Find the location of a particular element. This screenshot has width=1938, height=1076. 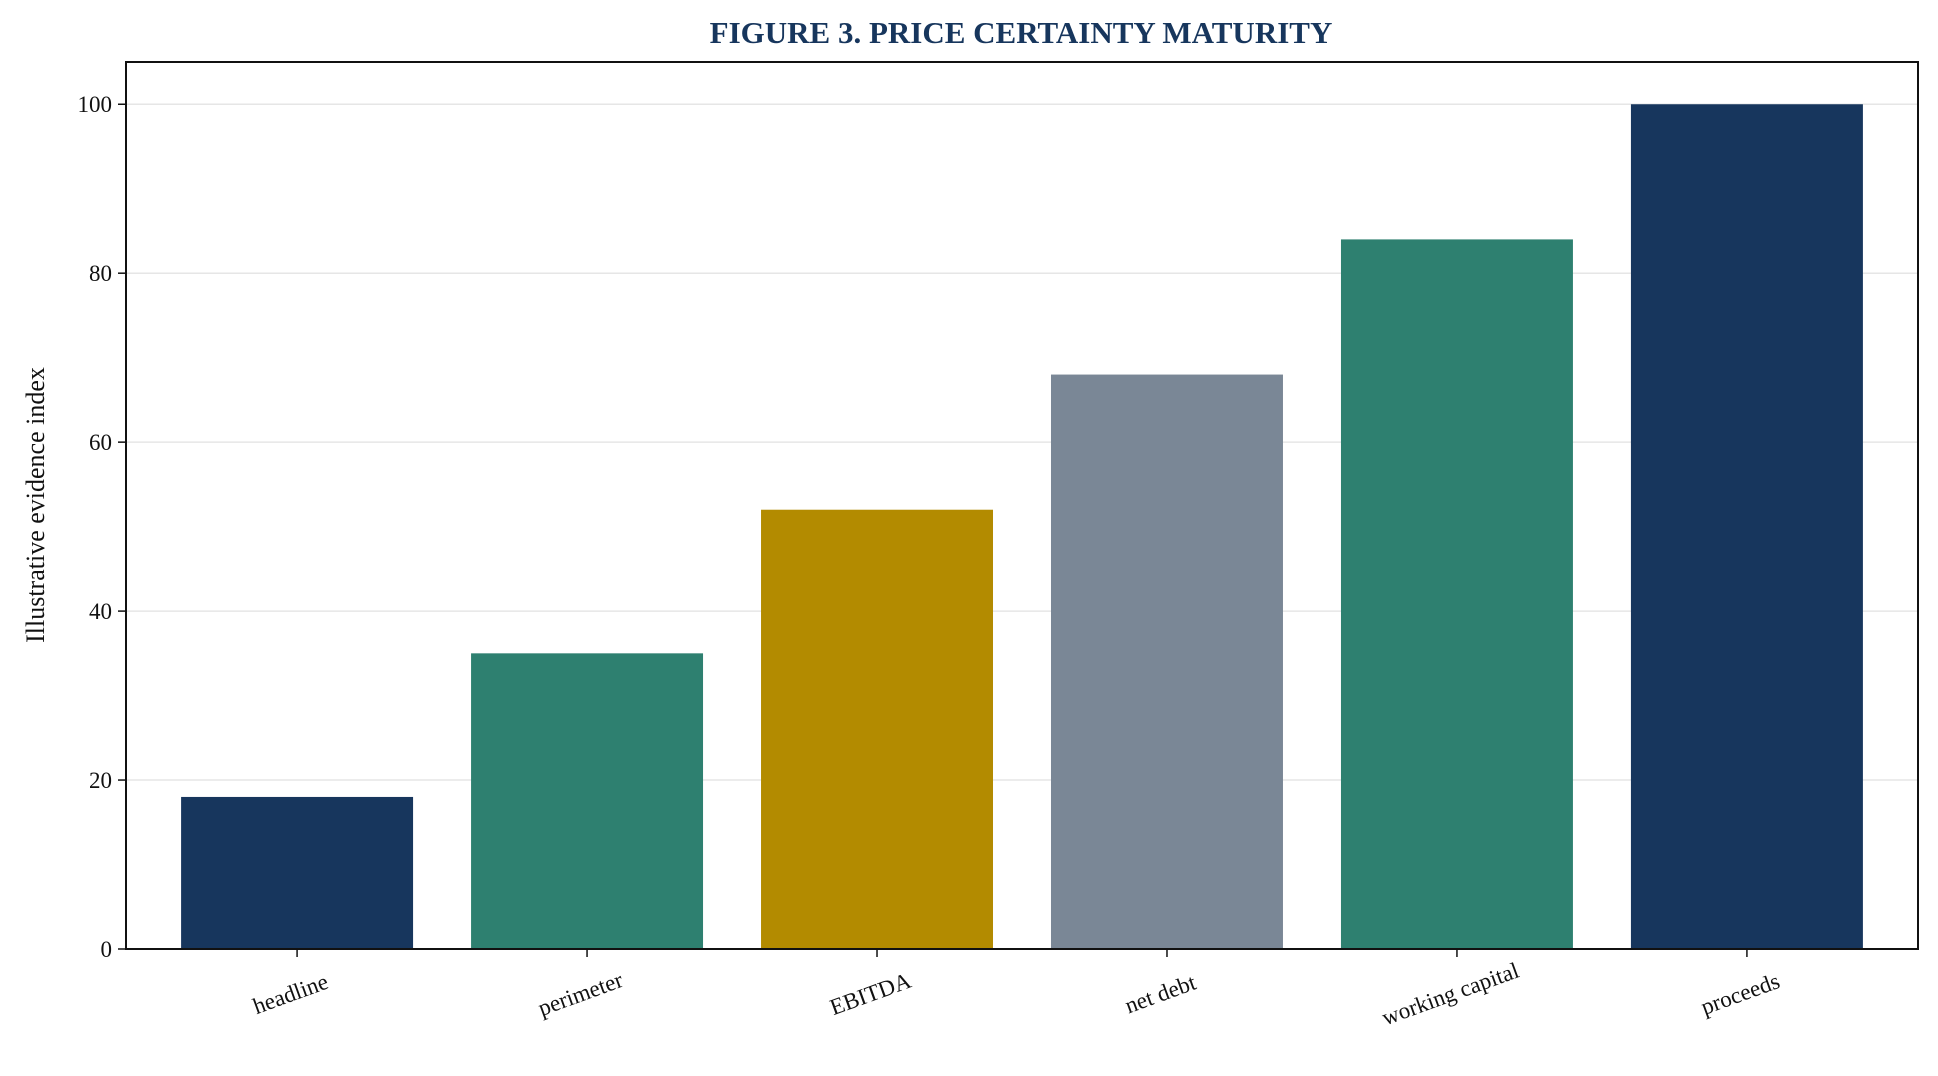

y-axis-label: Illustrative evidence index is located at coordinates (35, 505).